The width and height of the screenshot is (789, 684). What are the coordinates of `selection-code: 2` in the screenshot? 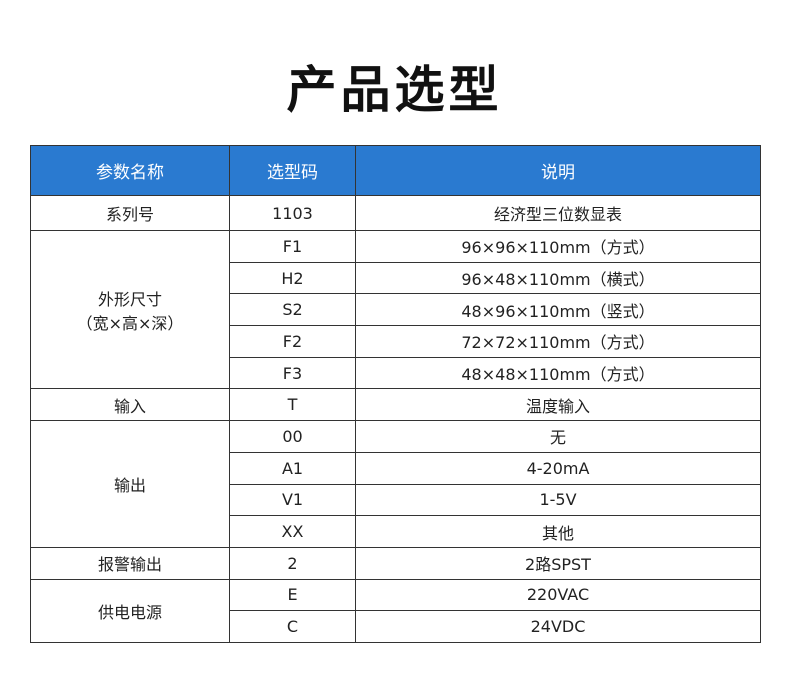 It's located at (292, 563).